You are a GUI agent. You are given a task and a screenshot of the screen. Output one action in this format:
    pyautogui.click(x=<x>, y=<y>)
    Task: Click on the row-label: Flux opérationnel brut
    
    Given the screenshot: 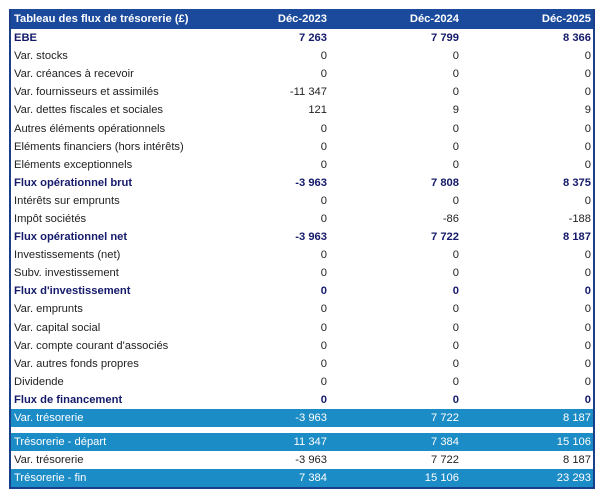 What is the action you would take?
    pyautogui.click(x=73, y=182)
    